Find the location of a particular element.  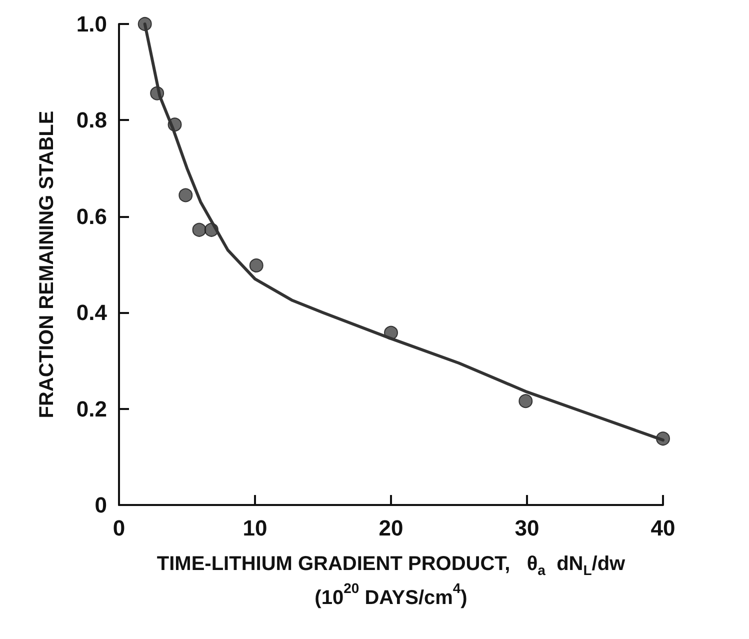

y-tick-label: 1.0 is located at coordinates (91, 24).